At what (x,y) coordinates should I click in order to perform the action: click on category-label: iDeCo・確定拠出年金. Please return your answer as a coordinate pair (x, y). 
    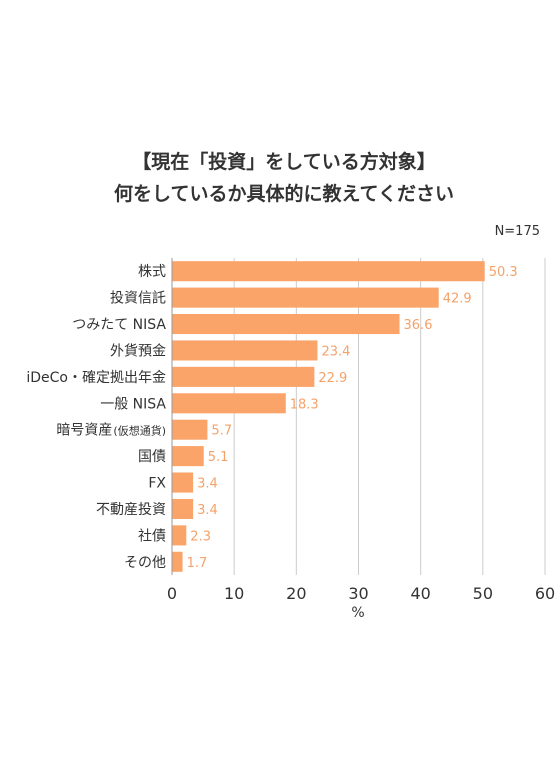
    Looking at the image, I should click on (96, 378).